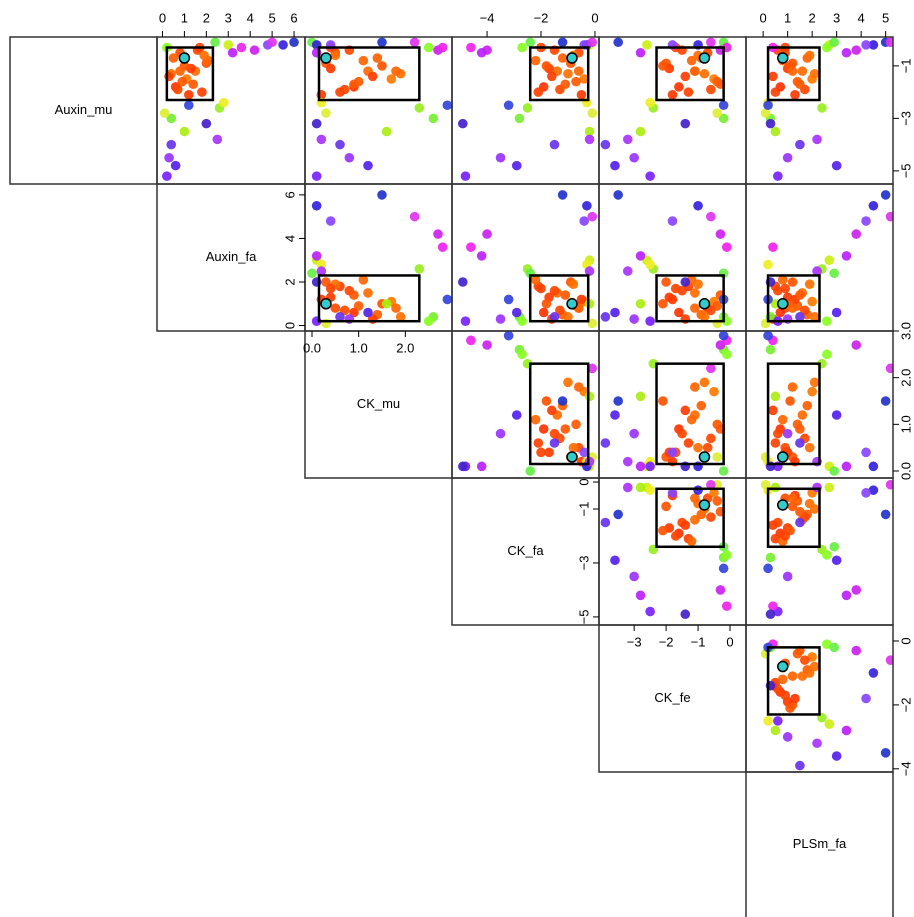 The image size is (914, 917). I want to click on y-tick-label: 4, so click(289, 238).